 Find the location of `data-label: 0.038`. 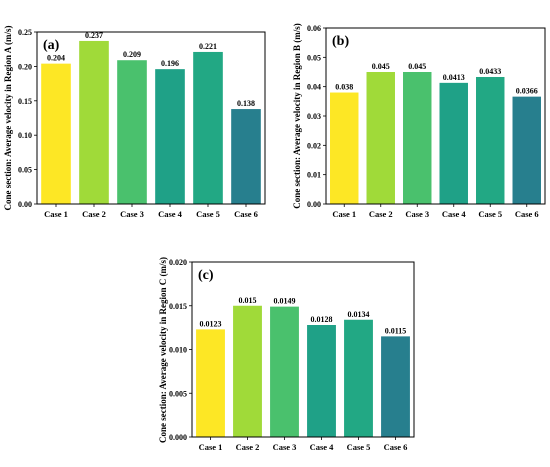

data-label: 0.038 is located at coordinates (344, 87).